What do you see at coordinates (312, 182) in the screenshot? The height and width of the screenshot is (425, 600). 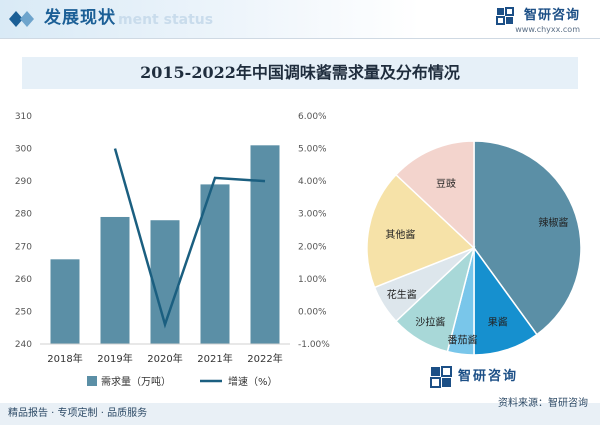 I see `y-right-tick-label: 4.00%` at bounding box center [312, 182].